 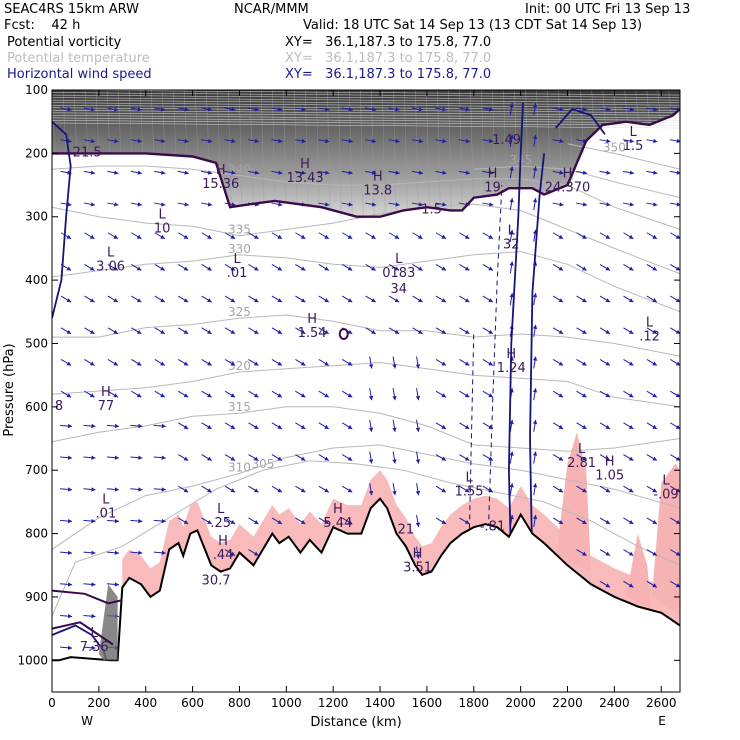 What do you see at coordinates (36, 534) in the screenshot?
I see `y-tick-label: 800` at bounding box center [36, 534].